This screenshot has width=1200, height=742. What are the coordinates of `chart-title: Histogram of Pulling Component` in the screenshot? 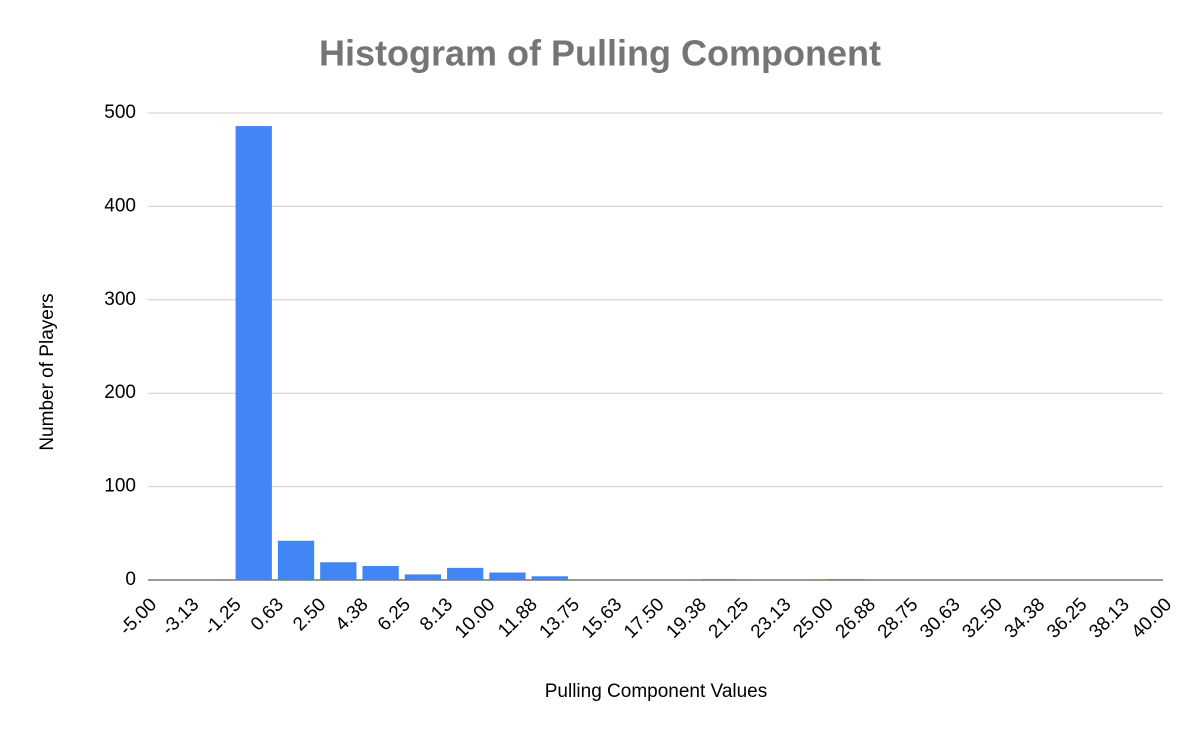 It's located at (600, 53).